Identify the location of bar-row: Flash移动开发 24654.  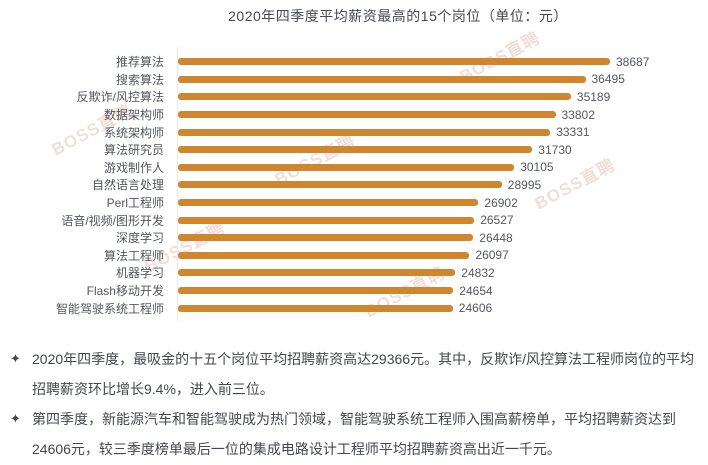
(354, 291).